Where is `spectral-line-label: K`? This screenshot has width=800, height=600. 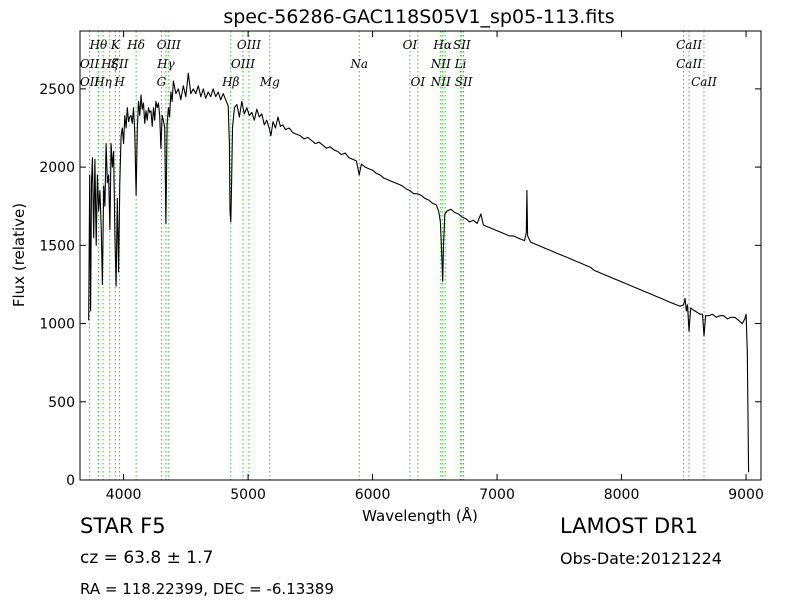
spectral-line-label: K is located at coordinates (115, 45).